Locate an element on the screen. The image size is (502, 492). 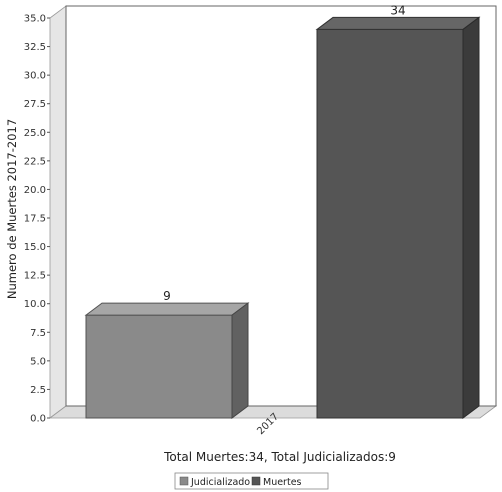
y-tick-label: 17.5 is located at coordinates (35, 219).